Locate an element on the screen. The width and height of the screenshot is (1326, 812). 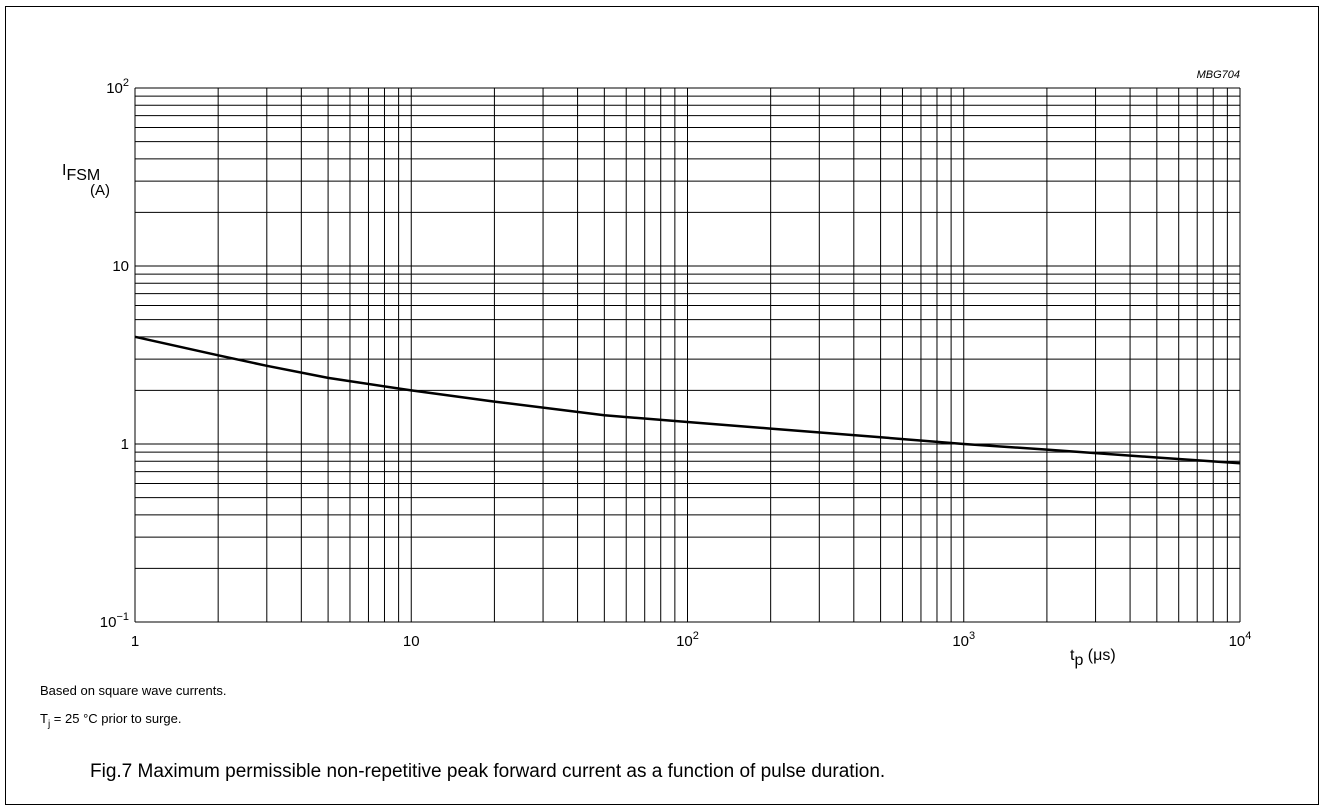
y-axis-unit: (A) is located at coordinates (100, 190).